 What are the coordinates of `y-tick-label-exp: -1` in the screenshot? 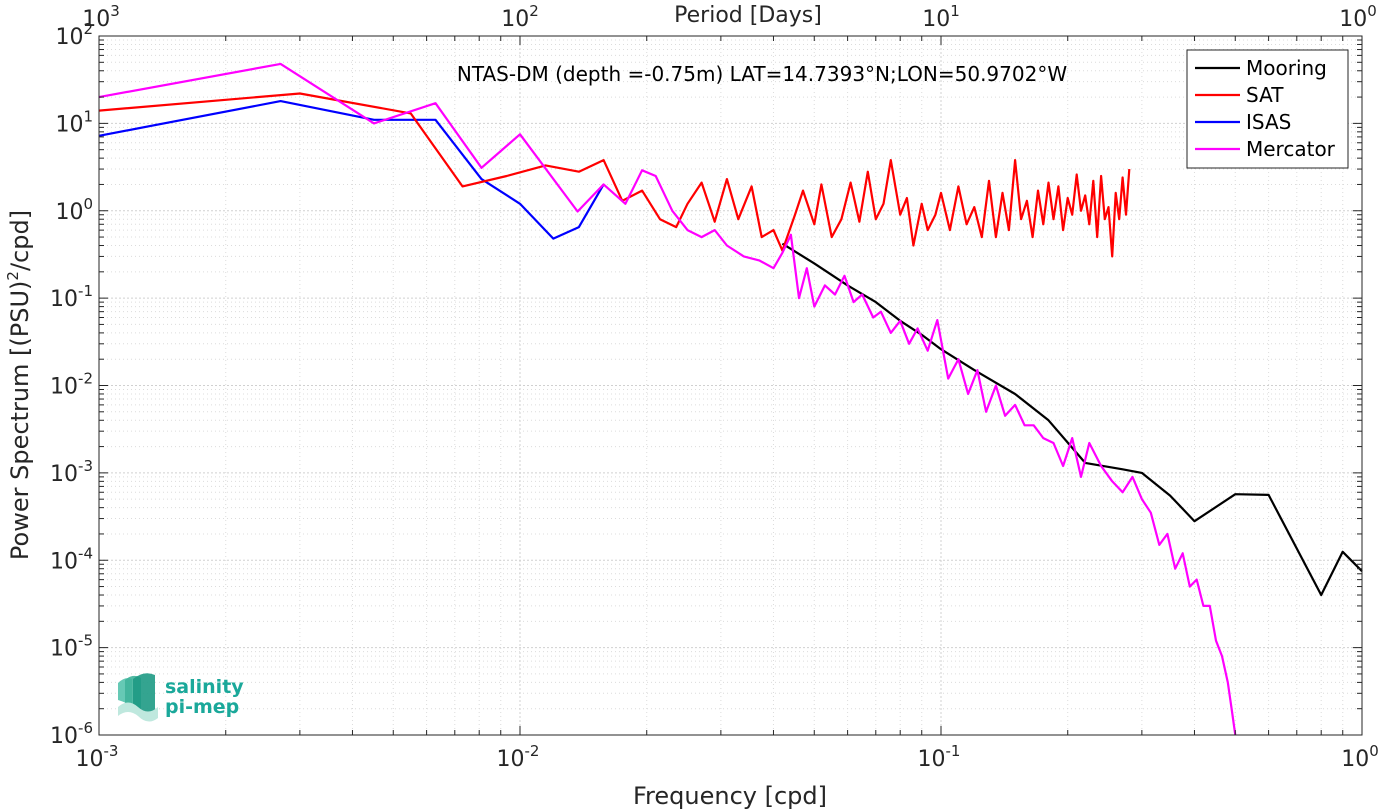 It's located at (85, 291).